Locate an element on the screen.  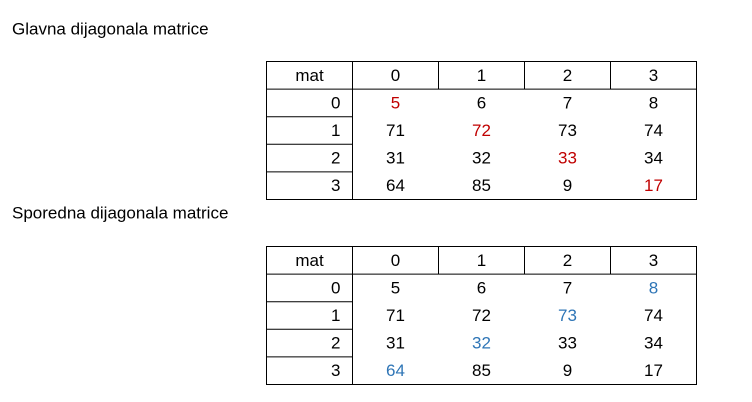
highlighted-cell: 73 is located at coordinates (567, 315).